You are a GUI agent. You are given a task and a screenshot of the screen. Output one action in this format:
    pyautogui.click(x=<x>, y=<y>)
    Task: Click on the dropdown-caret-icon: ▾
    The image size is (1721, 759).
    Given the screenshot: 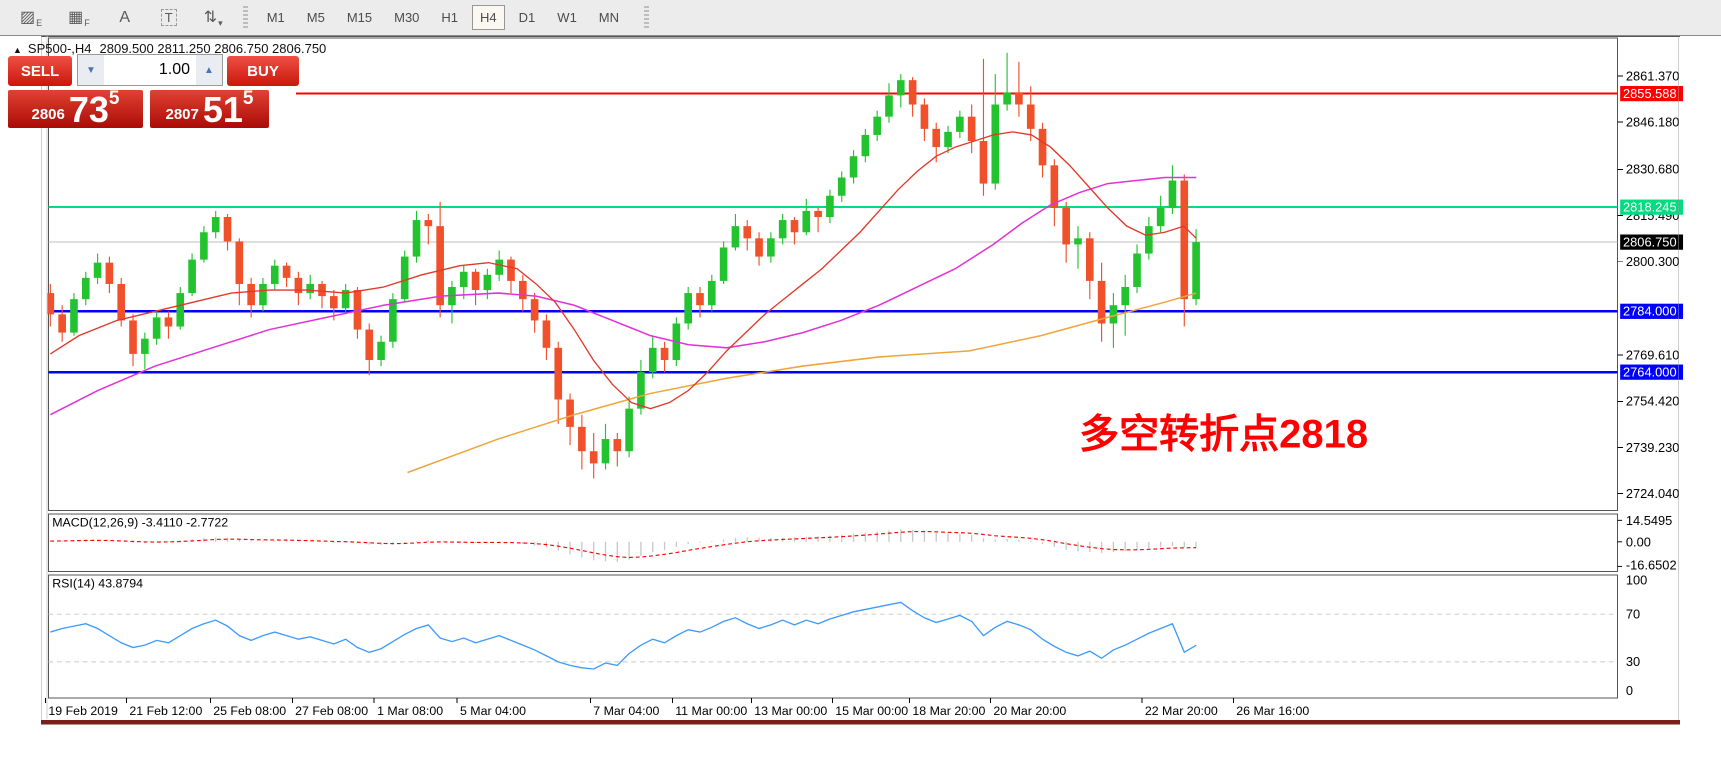 What is the action you would take?
    pyautogui.click(x=220, y=22)
    